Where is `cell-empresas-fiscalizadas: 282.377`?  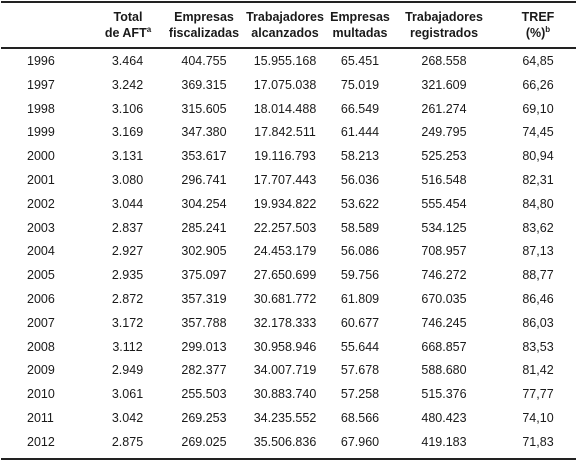 cell-empresas-fiscalizadas: 282.377 is located at coordinates (204, 370).